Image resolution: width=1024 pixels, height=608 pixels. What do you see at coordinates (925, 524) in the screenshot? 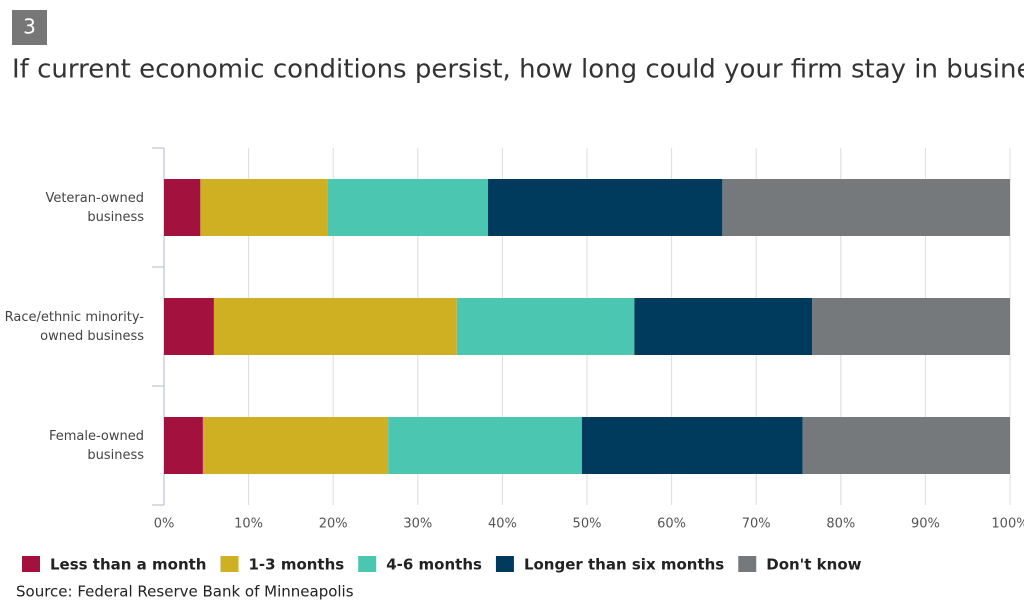
I see `x-tick-label: 90%` at bounding box center [925, 524].